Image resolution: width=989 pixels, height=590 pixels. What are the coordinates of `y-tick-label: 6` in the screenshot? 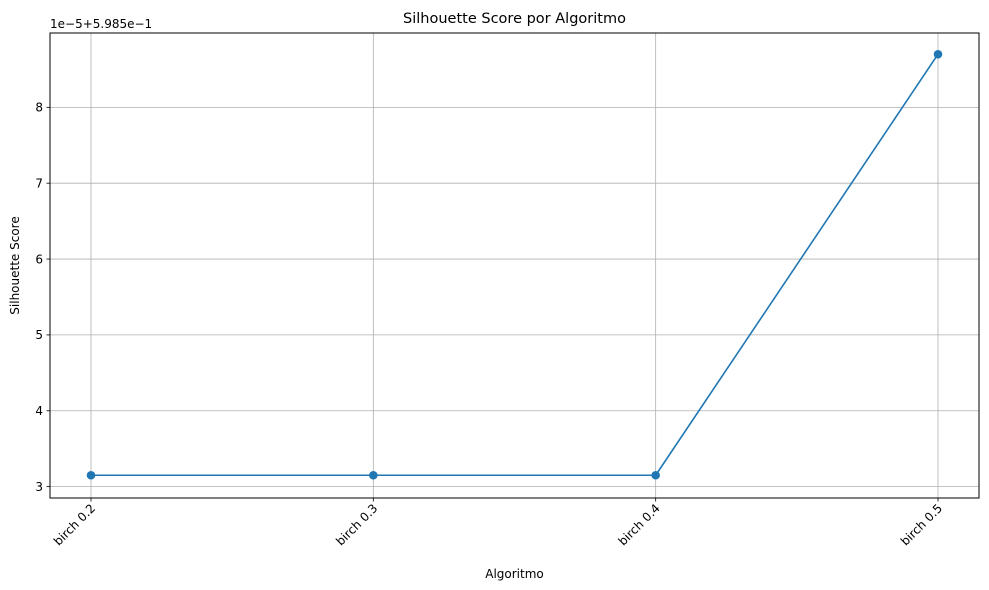 It's located at (39, 259).